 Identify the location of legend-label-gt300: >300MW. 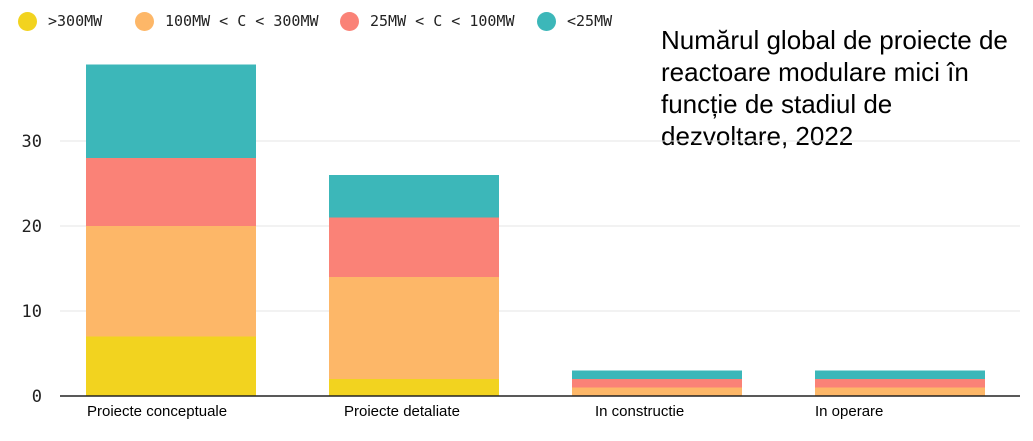
(75, 21).